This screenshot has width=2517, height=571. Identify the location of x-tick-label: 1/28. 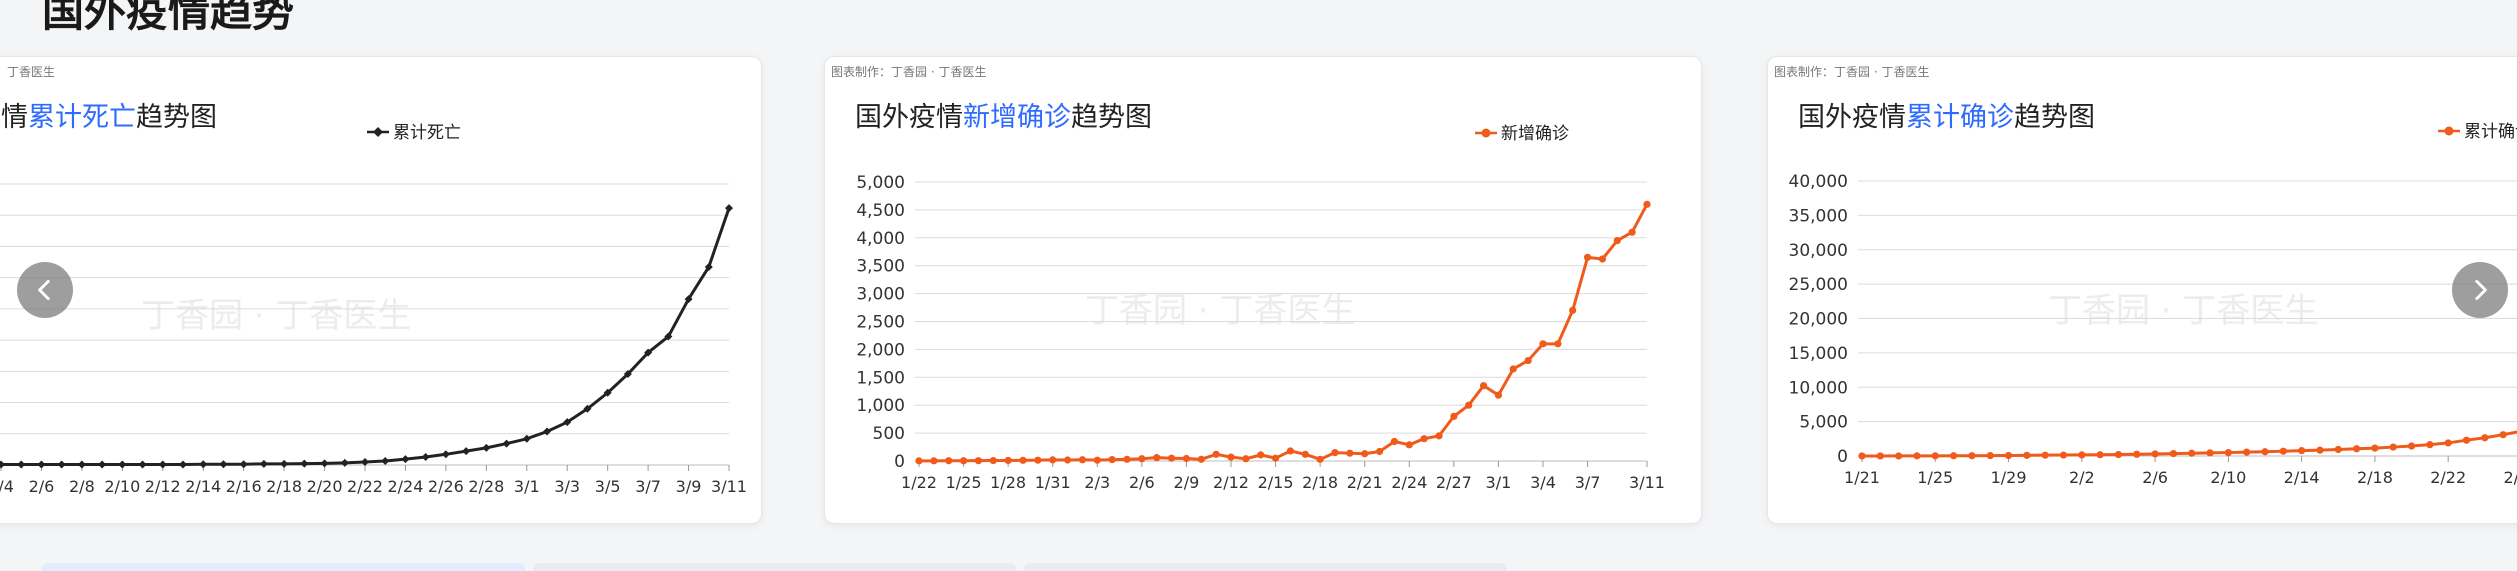
(1008, 482).